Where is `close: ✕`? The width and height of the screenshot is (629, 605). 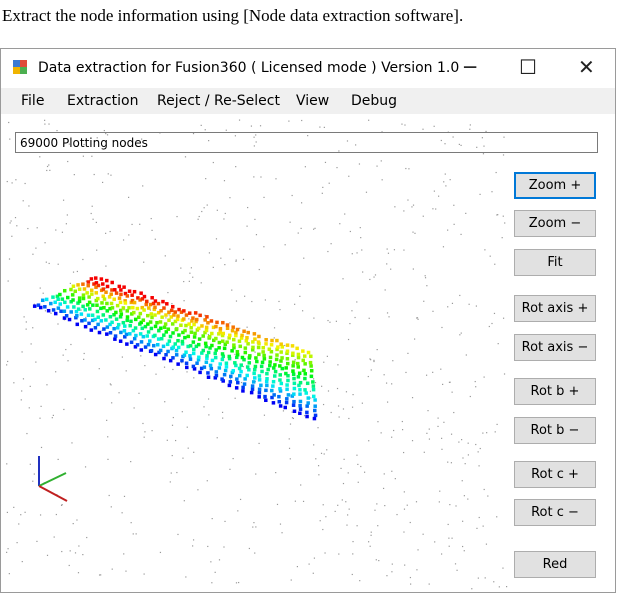 close: ✕ is located at coordinates (586, 67).